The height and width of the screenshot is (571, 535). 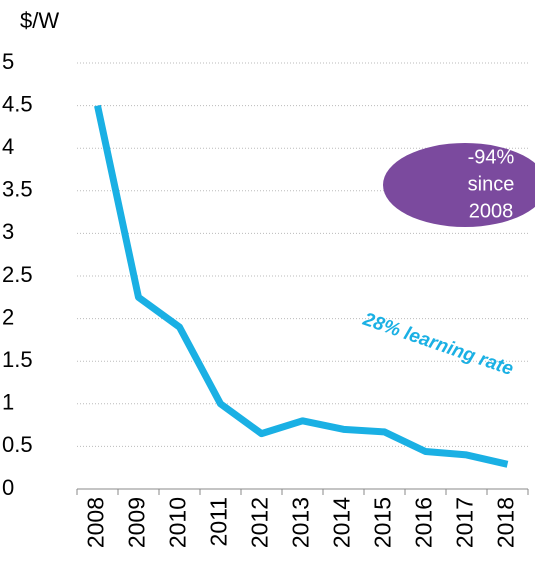 What do you see at coordinates (8, 487) in the screenshot?
I see `y-tick-label: 0` at bounding box center [8, 487].